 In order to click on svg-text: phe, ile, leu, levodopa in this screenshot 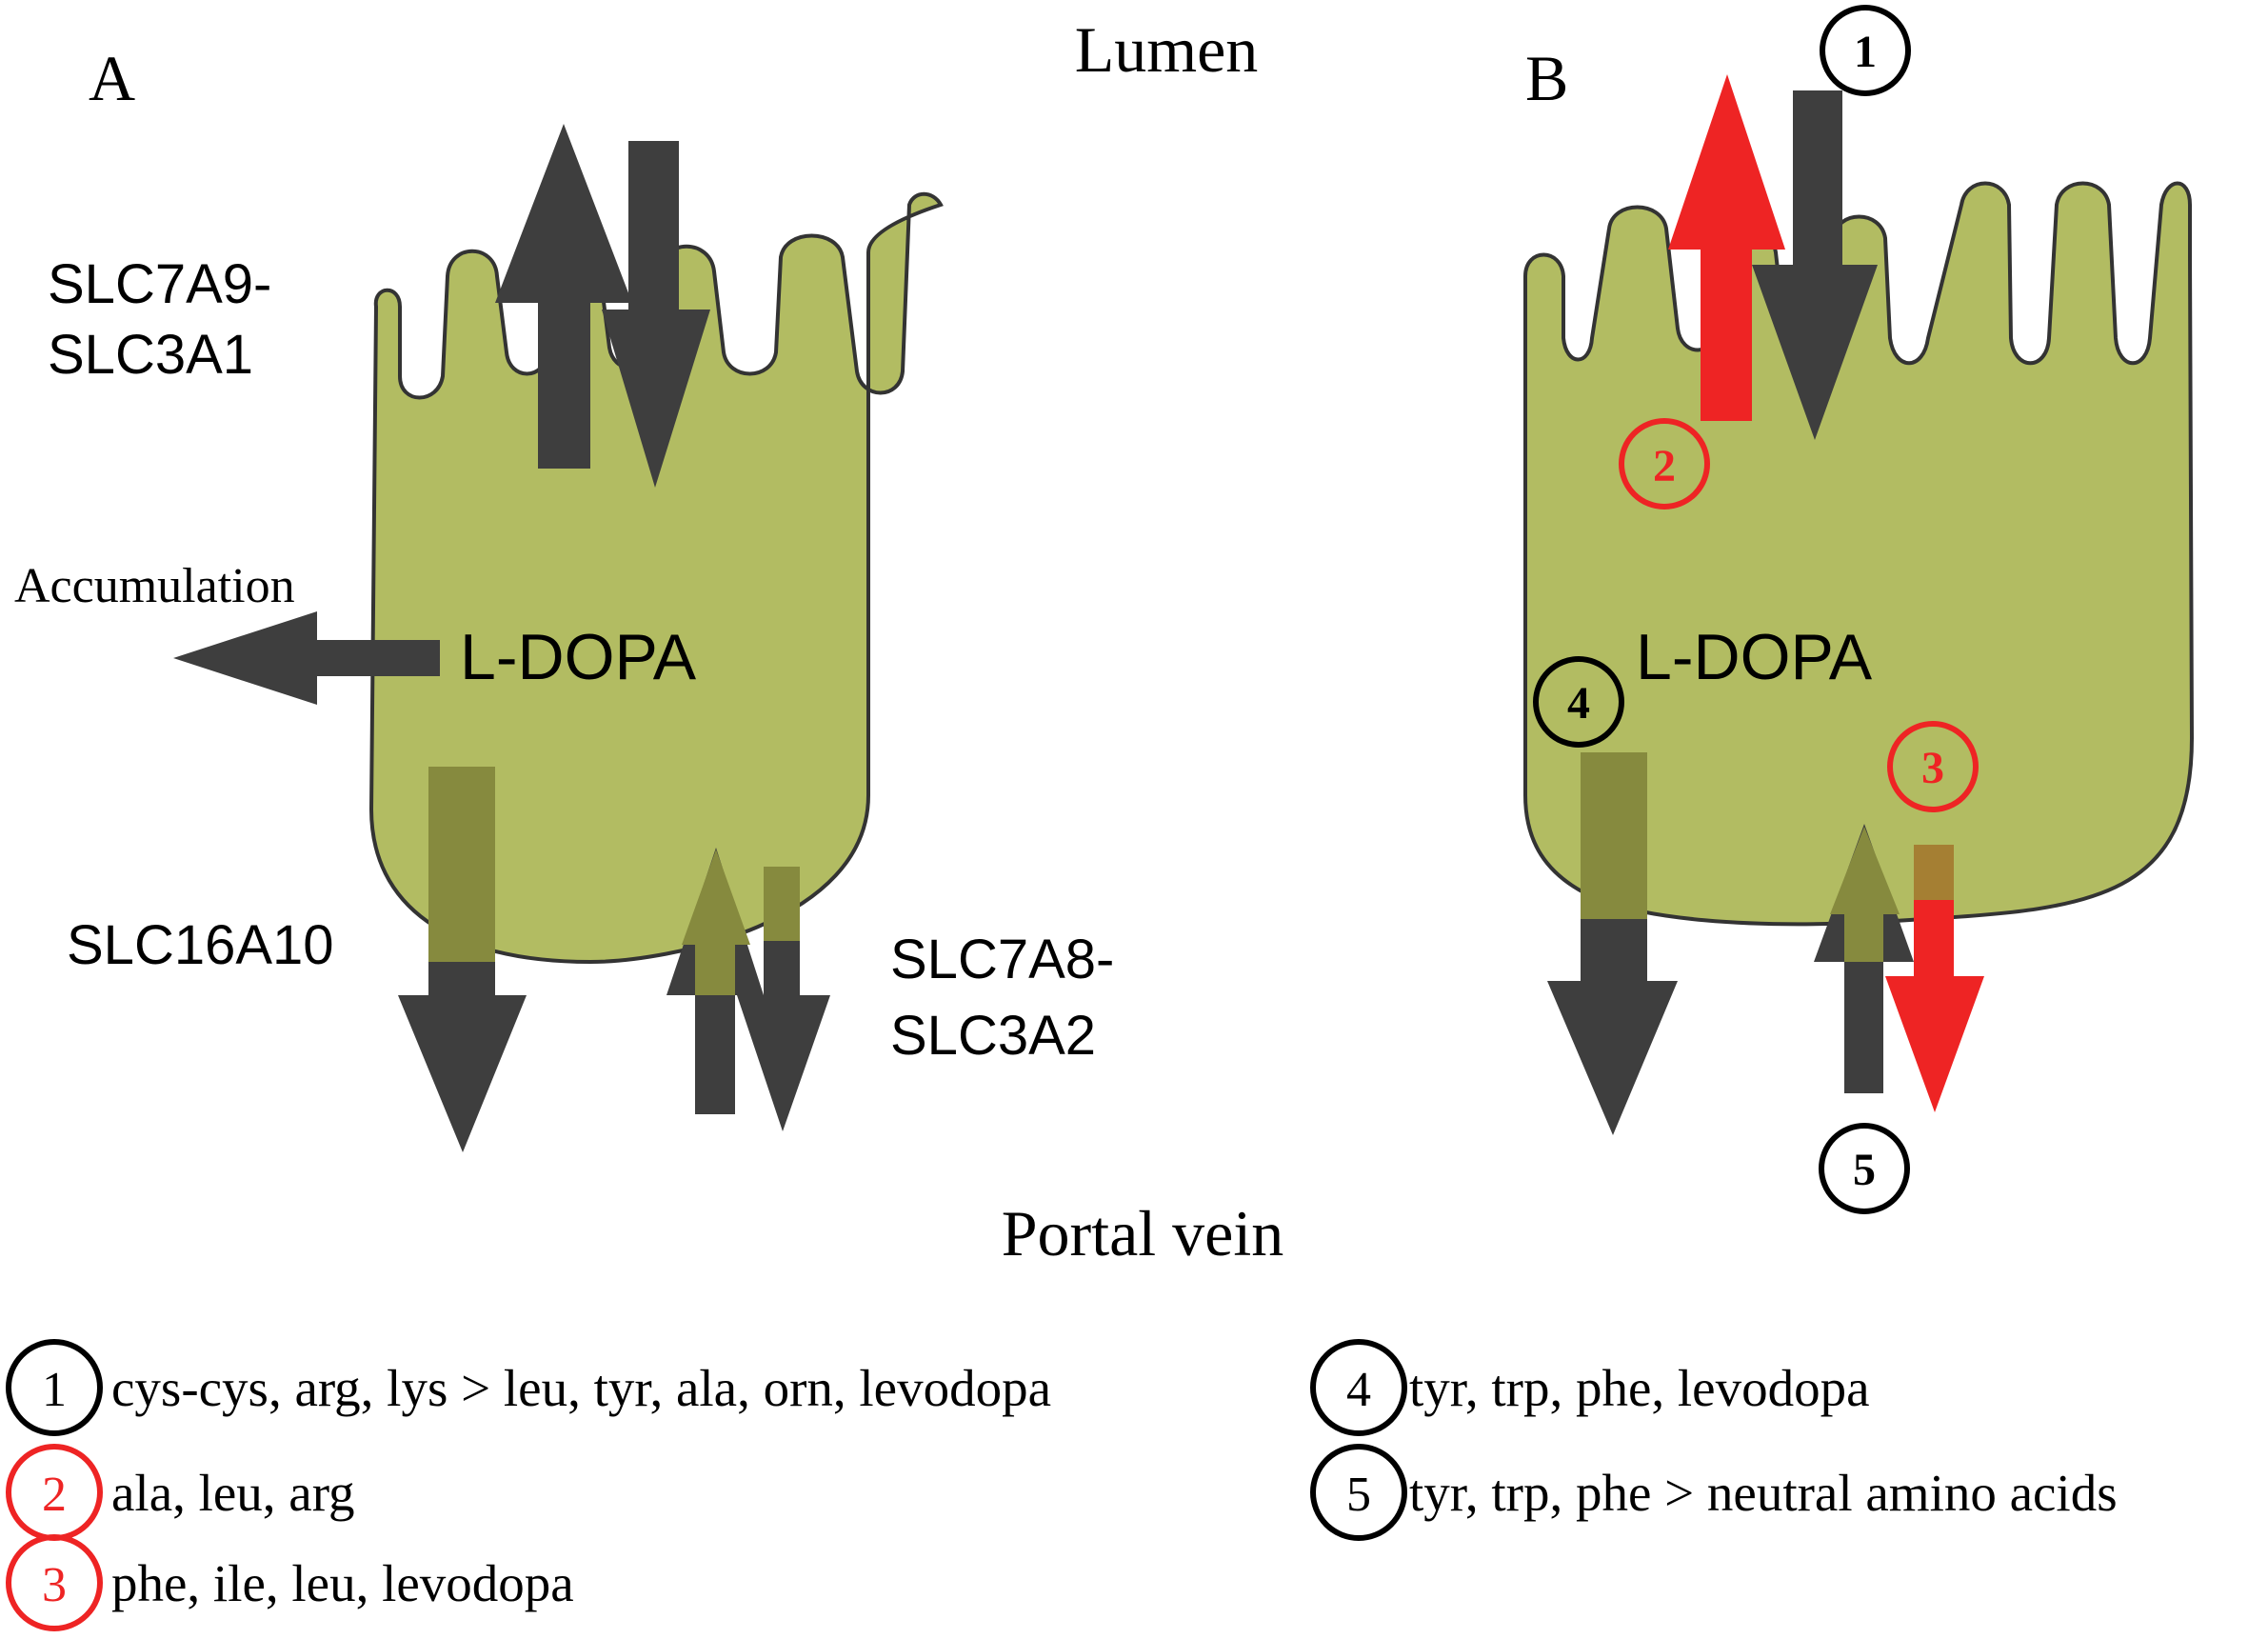, I will do `click(342, 1583)`.